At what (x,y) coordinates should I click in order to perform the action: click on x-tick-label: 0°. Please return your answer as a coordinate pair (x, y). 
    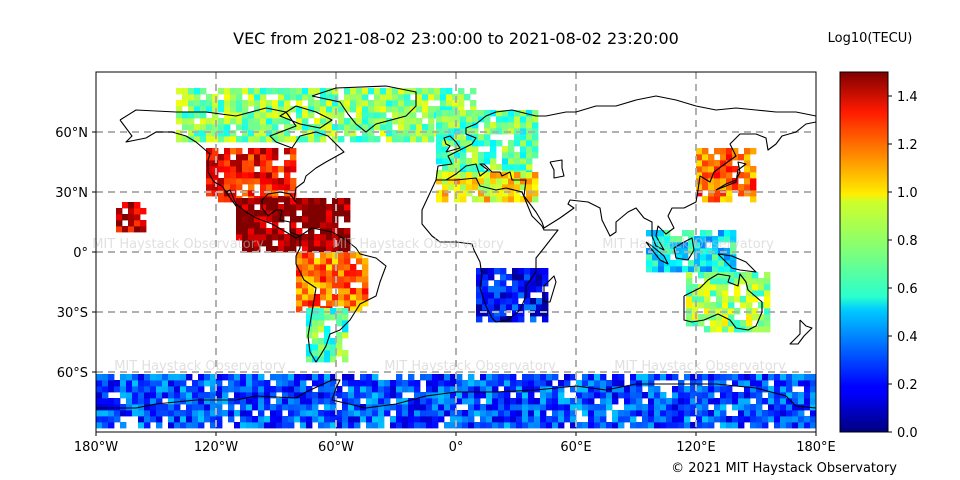
    Looking at the image, I should click on (456, 447).